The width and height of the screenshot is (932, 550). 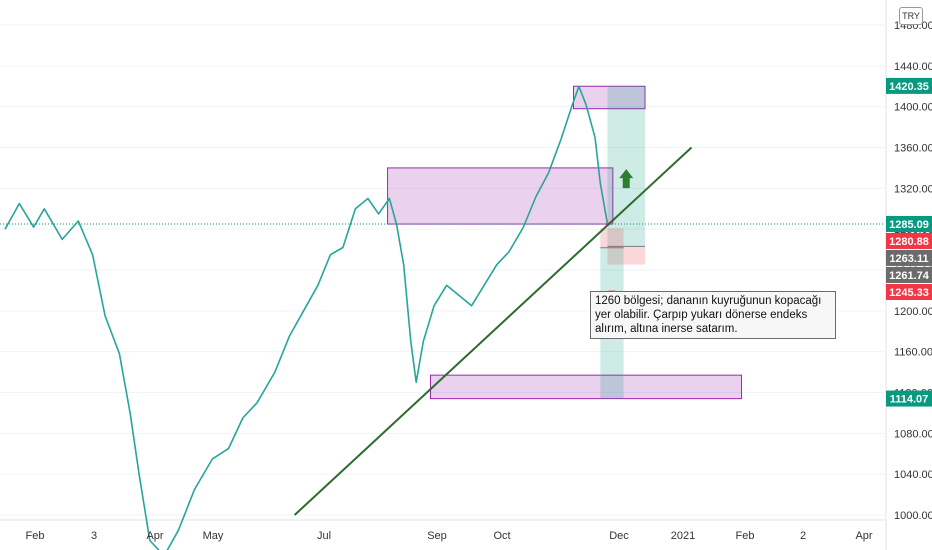 What do you see at coordinates (683, 536) in the screenshot?
I see `x-tick-label: 2021` at bounding box center [683, 536].